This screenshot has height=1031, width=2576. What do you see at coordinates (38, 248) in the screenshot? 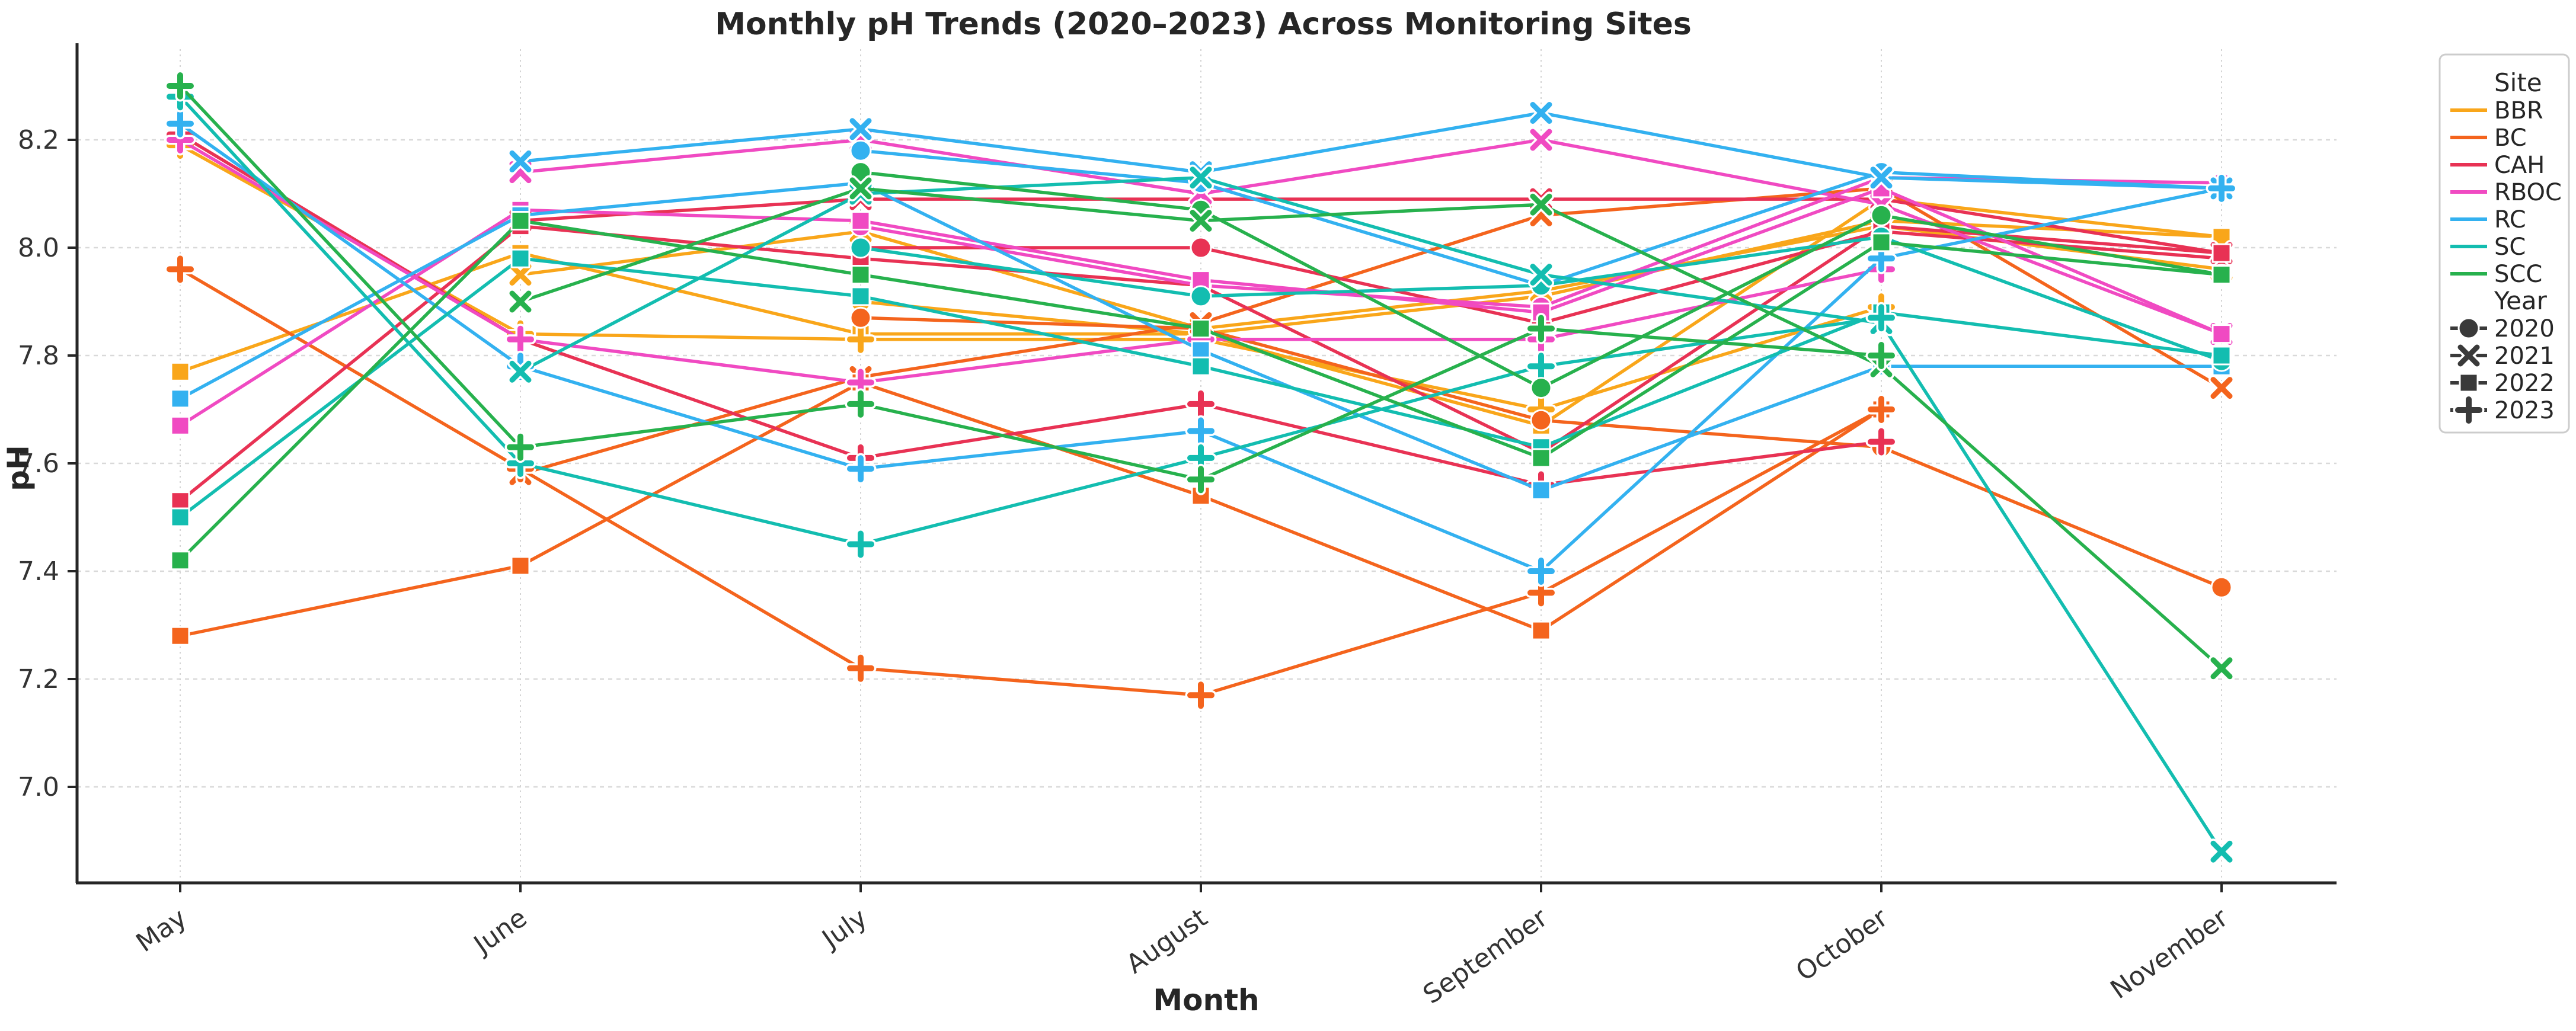
I see `y-tick-label: 8.0` at bounding box center [38, 248].